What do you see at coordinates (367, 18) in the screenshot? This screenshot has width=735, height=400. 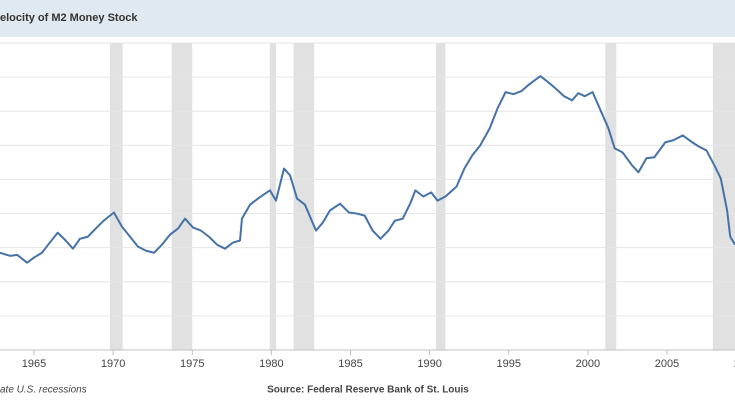 I see `header-band` at bounding box center [367, 18].